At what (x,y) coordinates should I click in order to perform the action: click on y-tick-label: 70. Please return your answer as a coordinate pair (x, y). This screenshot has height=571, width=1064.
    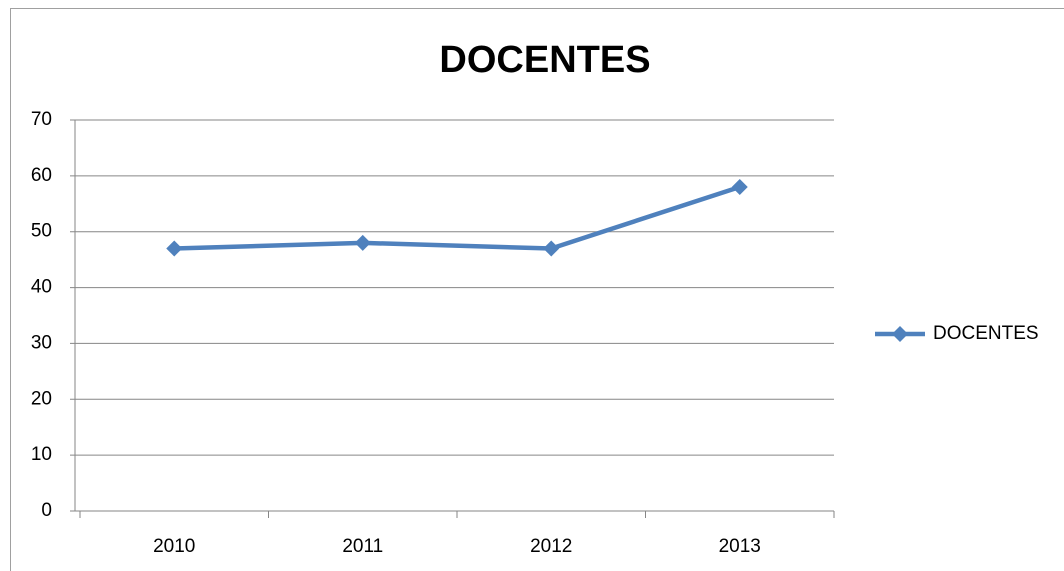
    Looking at the image, I should click on (41, 119).